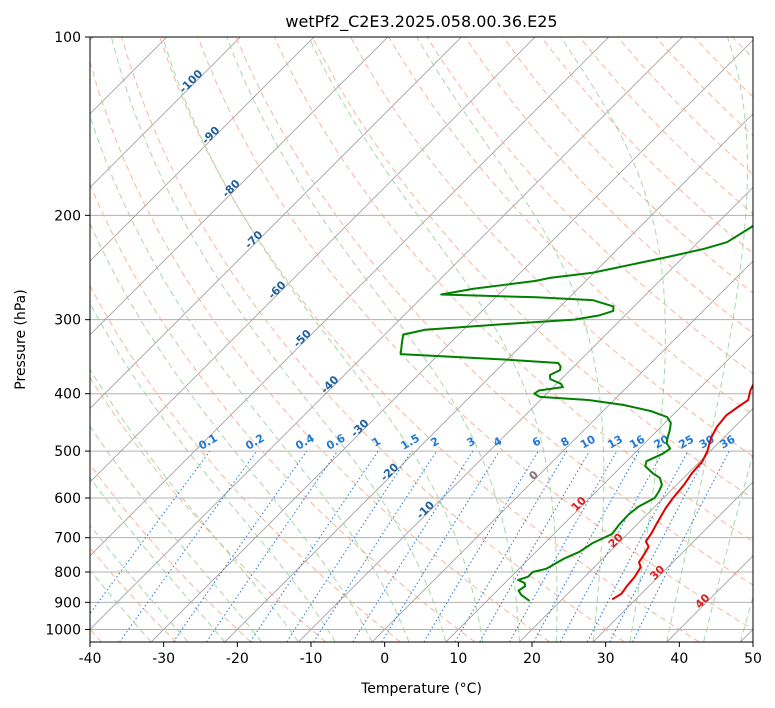 The image size is (775, 708). Describe the element at coordinates (191, 81) in the screenshot. I see `dry-adiabat-label: -100` at that location.